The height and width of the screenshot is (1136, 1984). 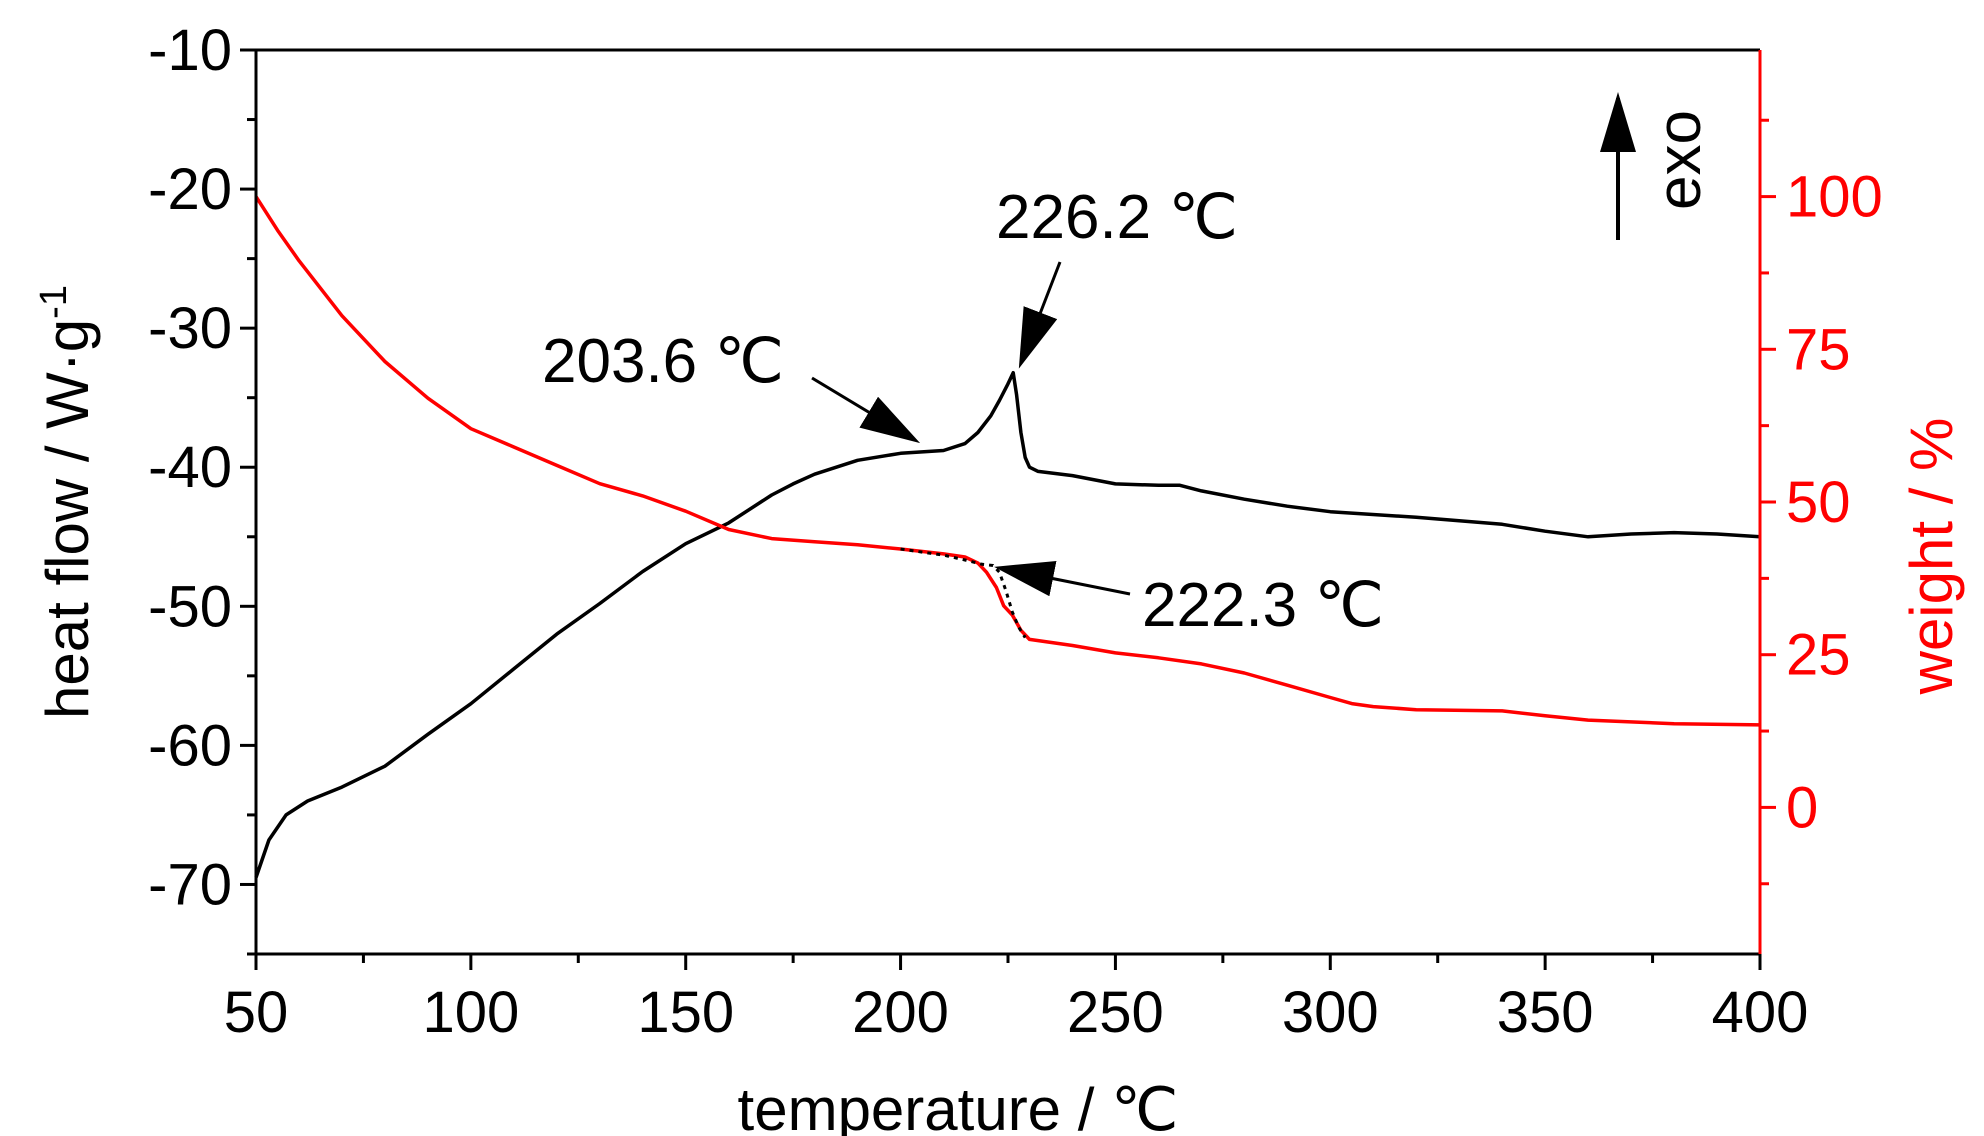 What do you see at coordinates (190, 328) in the screenshot?
I see `left-tick-label: -30` at bounding box center [190, 328].